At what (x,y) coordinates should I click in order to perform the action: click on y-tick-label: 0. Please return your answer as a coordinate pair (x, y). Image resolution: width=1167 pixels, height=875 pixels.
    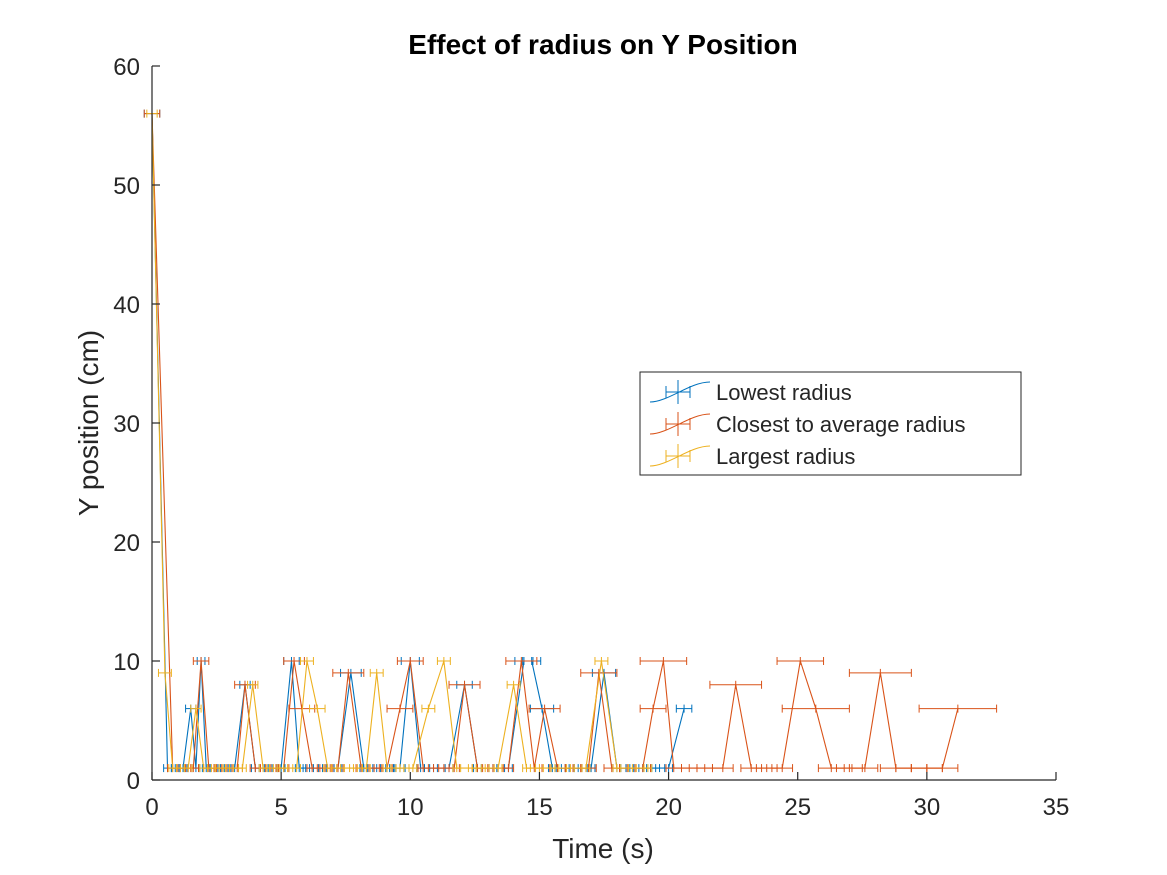
    Looking at the image, I should click on (133, 781).